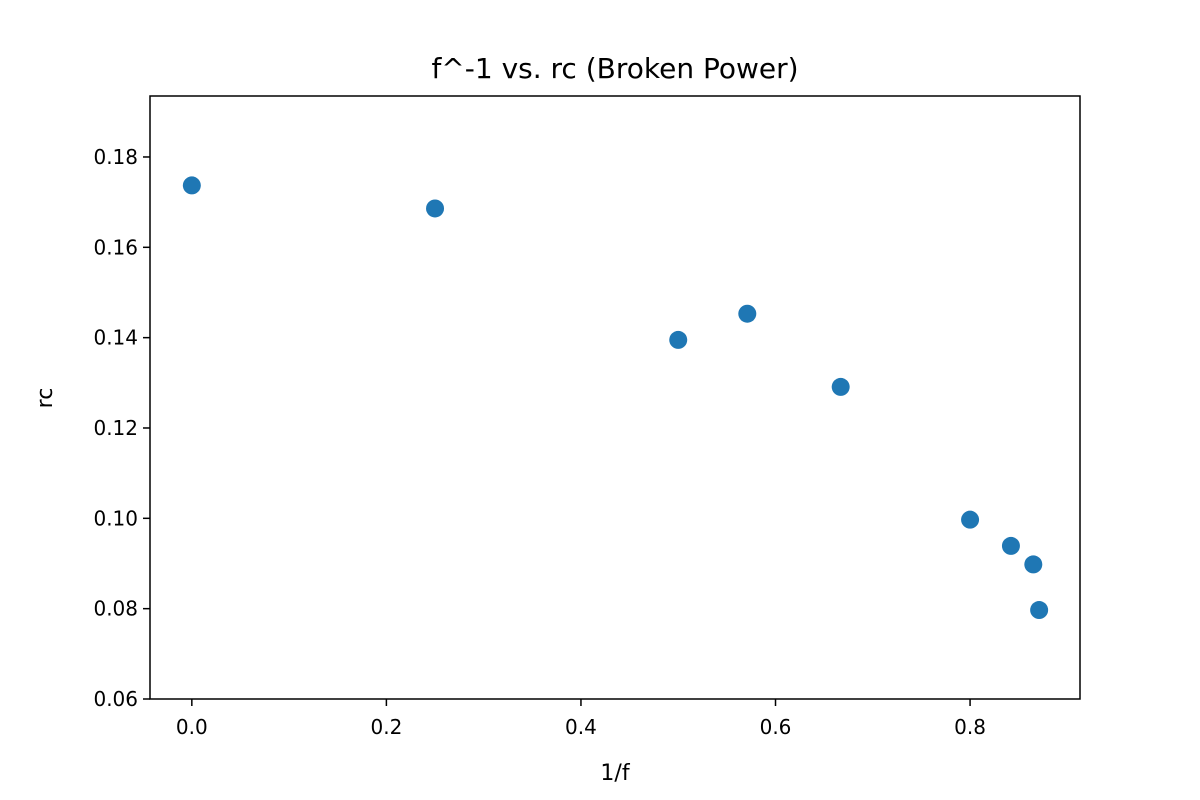 Image resolution: width=1200 pixels, height=800 pixels. Describe the element at coordinates (115, 428) in the screenshot. I see `y-tick-label: 0.12` at that location.